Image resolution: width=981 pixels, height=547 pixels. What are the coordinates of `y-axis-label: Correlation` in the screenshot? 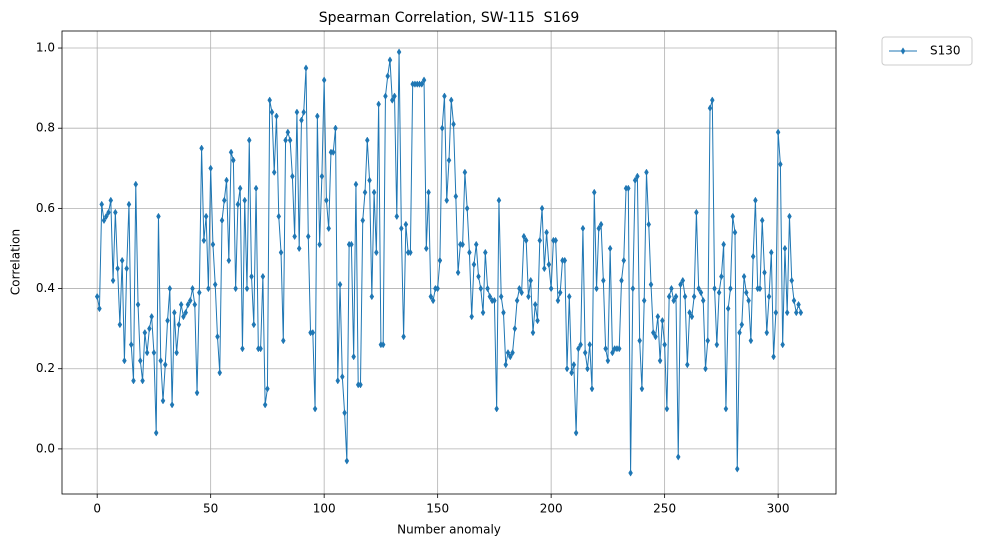 It's located at (16, 262).